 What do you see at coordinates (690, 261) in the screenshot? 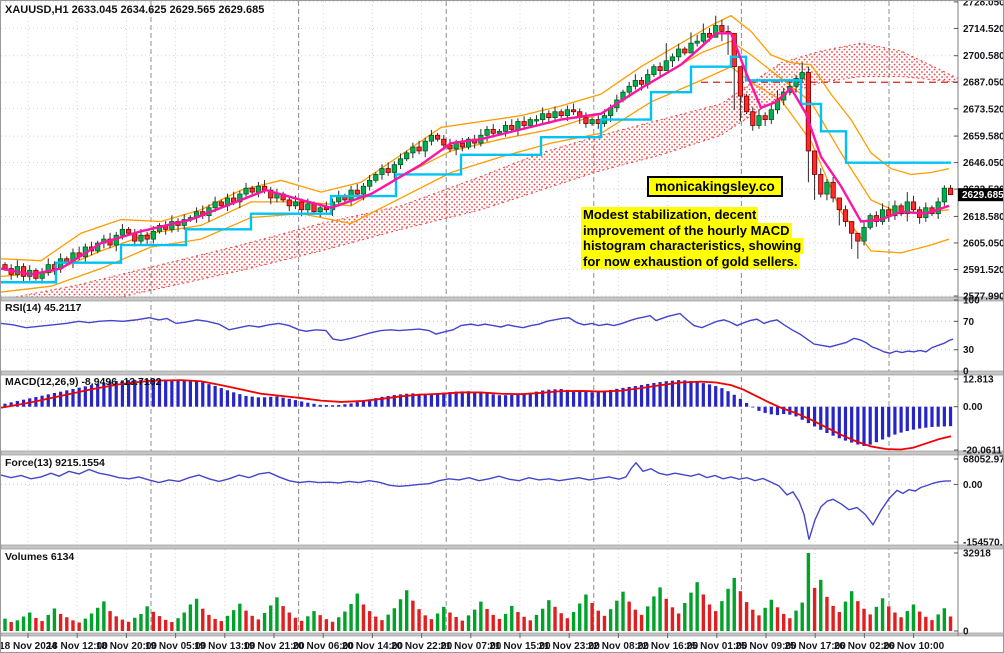
I see `annotation-line: for now exhaustion of gold sellers.` at bounding box center [690, 261].